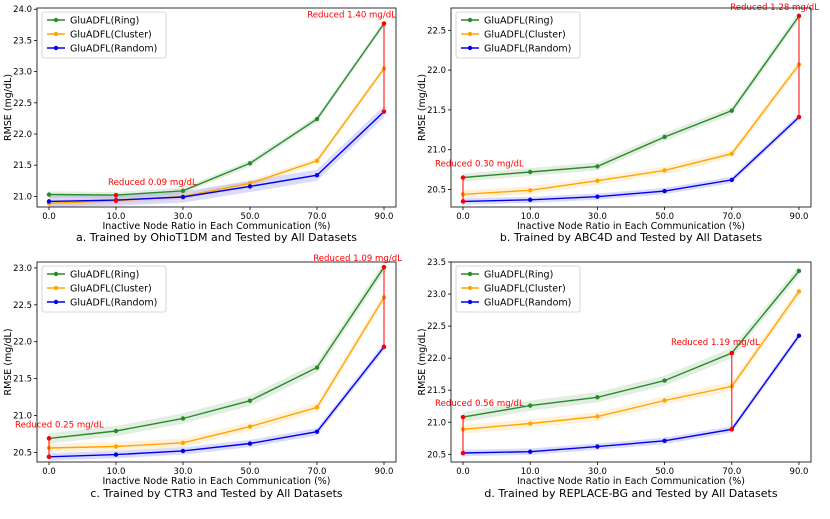 The height and width of the screenshot is (519, 830). What do you see at coordinates (479, 404) in the screenshot?
I see `annotation-label: Reduced 0.56 mg/dL` at bounding box center [479, 404].